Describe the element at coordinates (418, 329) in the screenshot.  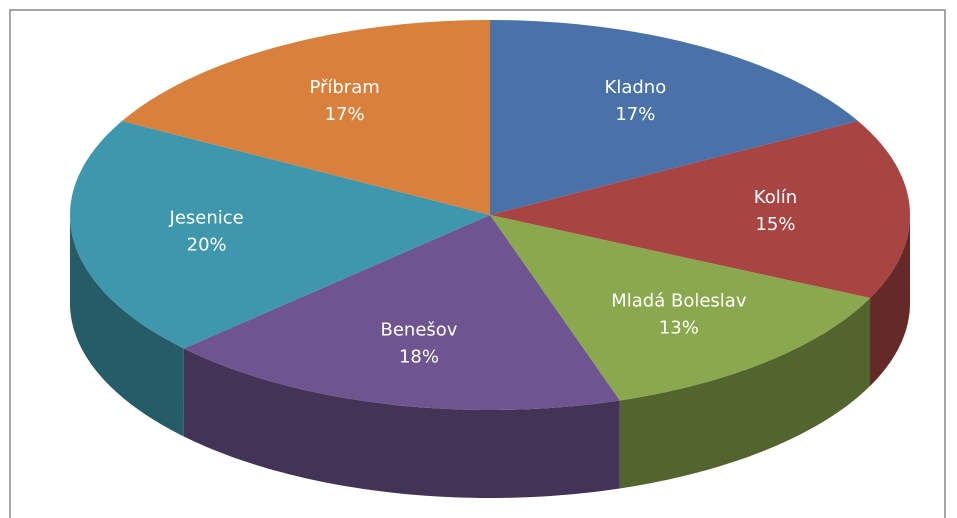
I see `slice-label: Benešov` at that location.